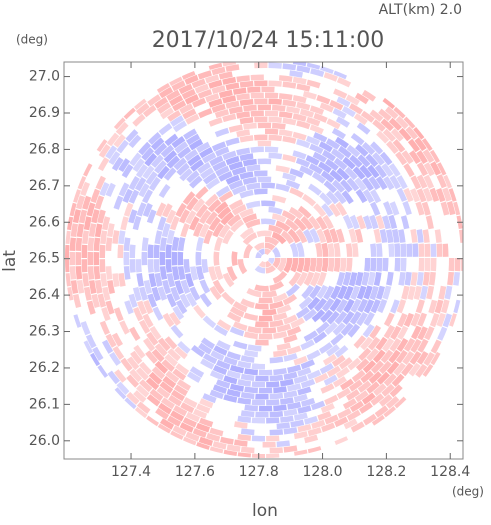 This screenshot has width=491, height=525. I want to click on y-tick-label: 26.6, so click(44, 222).